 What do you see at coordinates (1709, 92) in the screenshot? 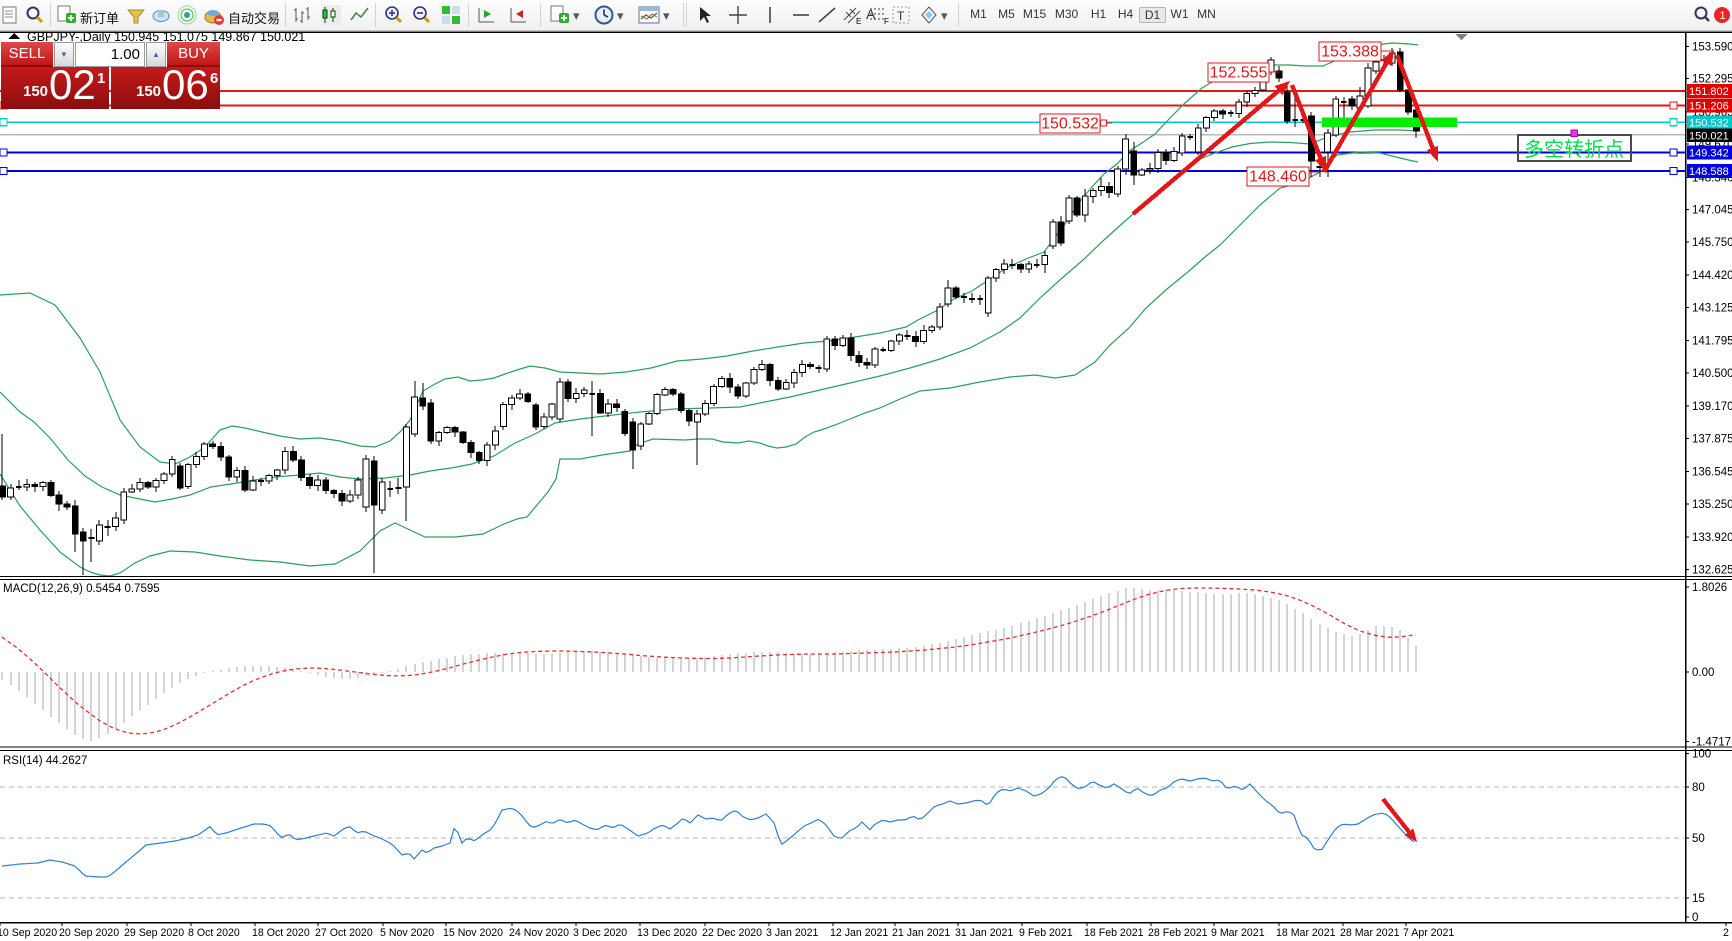
I see `svg-text: 151.802` at bounding box center [1709, 92].